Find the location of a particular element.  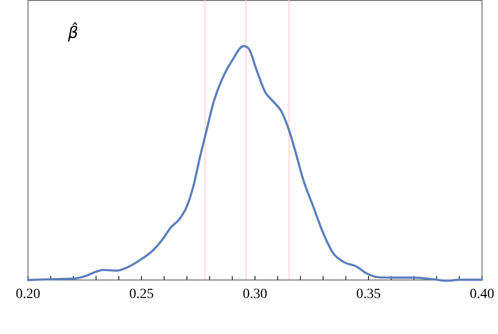

x-tick-label: 0.30 is located at coordinates (255, 294).